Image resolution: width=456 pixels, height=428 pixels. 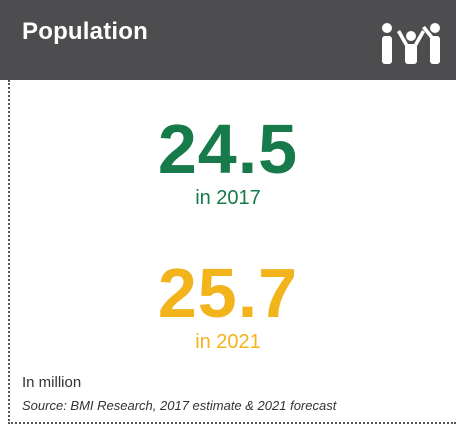 I want to click on stat-caption: in 2021, so click(x=228, y=342).